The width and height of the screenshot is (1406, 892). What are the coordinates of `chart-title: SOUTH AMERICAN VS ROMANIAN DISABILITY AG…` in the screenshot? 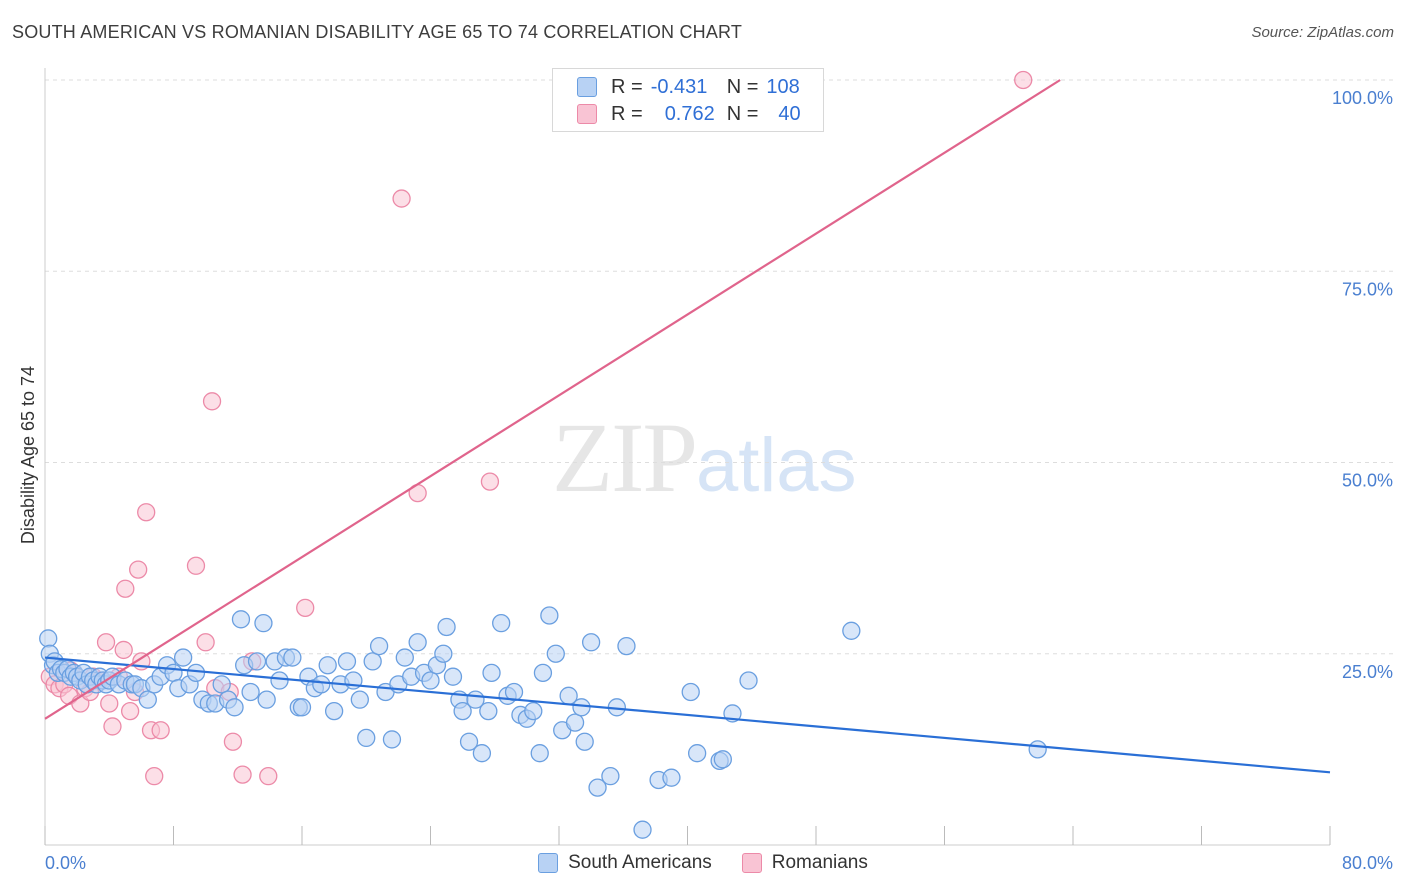 It's located at (377, 32).